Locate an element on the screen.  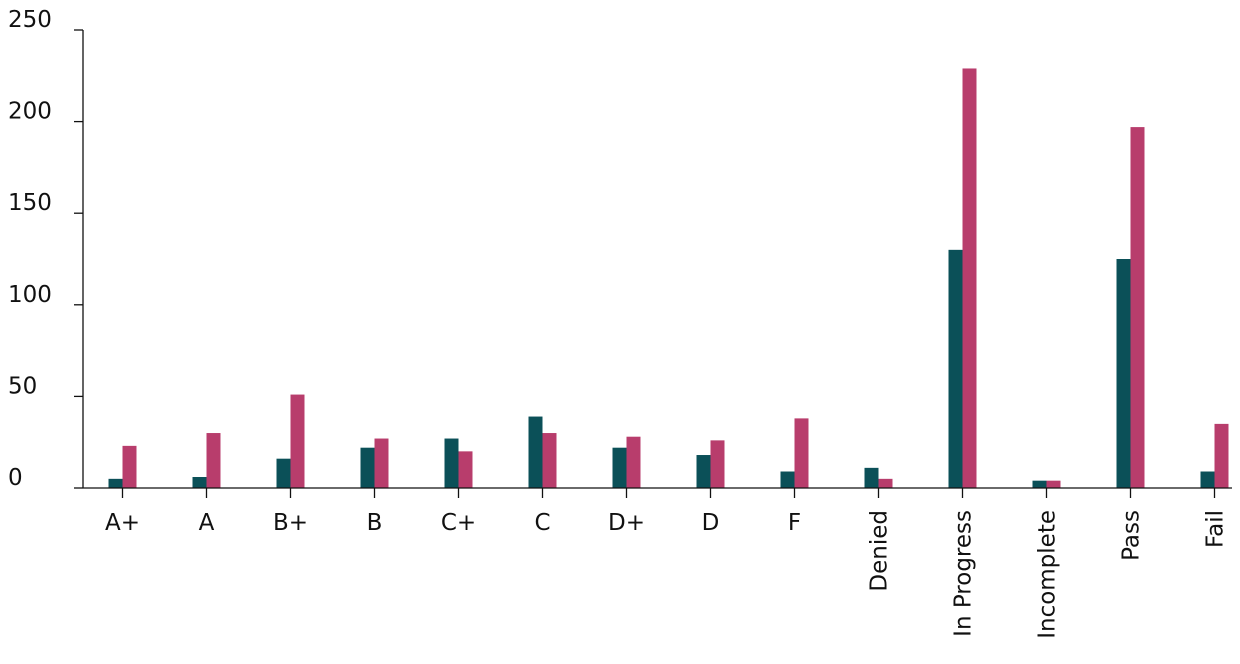
x-tick-label: D+ is located at coordinates (626, 523).